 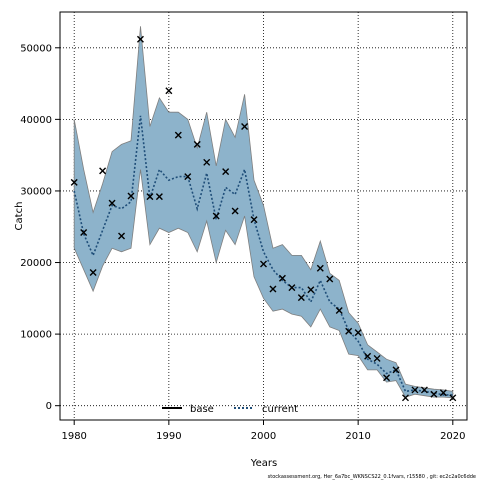 What do you see at coordinates (36, 191) in the screenshot?
I see `y-tick-label: 30000` at bounding box center [36, 191].